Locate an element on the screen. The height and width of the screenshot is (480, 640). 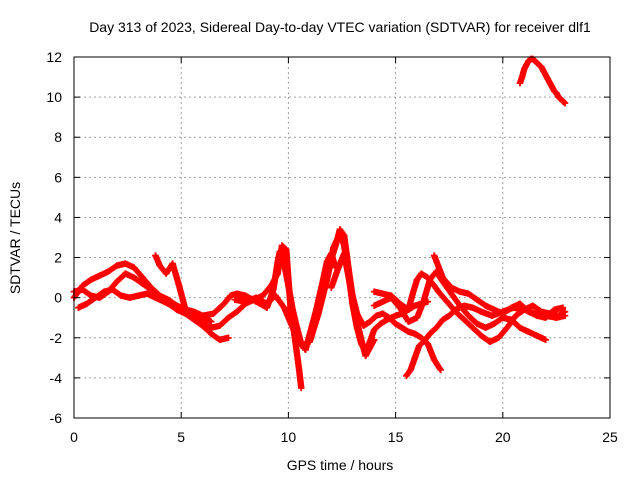
y-tick-label: 10 is located at coordinates (54, 97).